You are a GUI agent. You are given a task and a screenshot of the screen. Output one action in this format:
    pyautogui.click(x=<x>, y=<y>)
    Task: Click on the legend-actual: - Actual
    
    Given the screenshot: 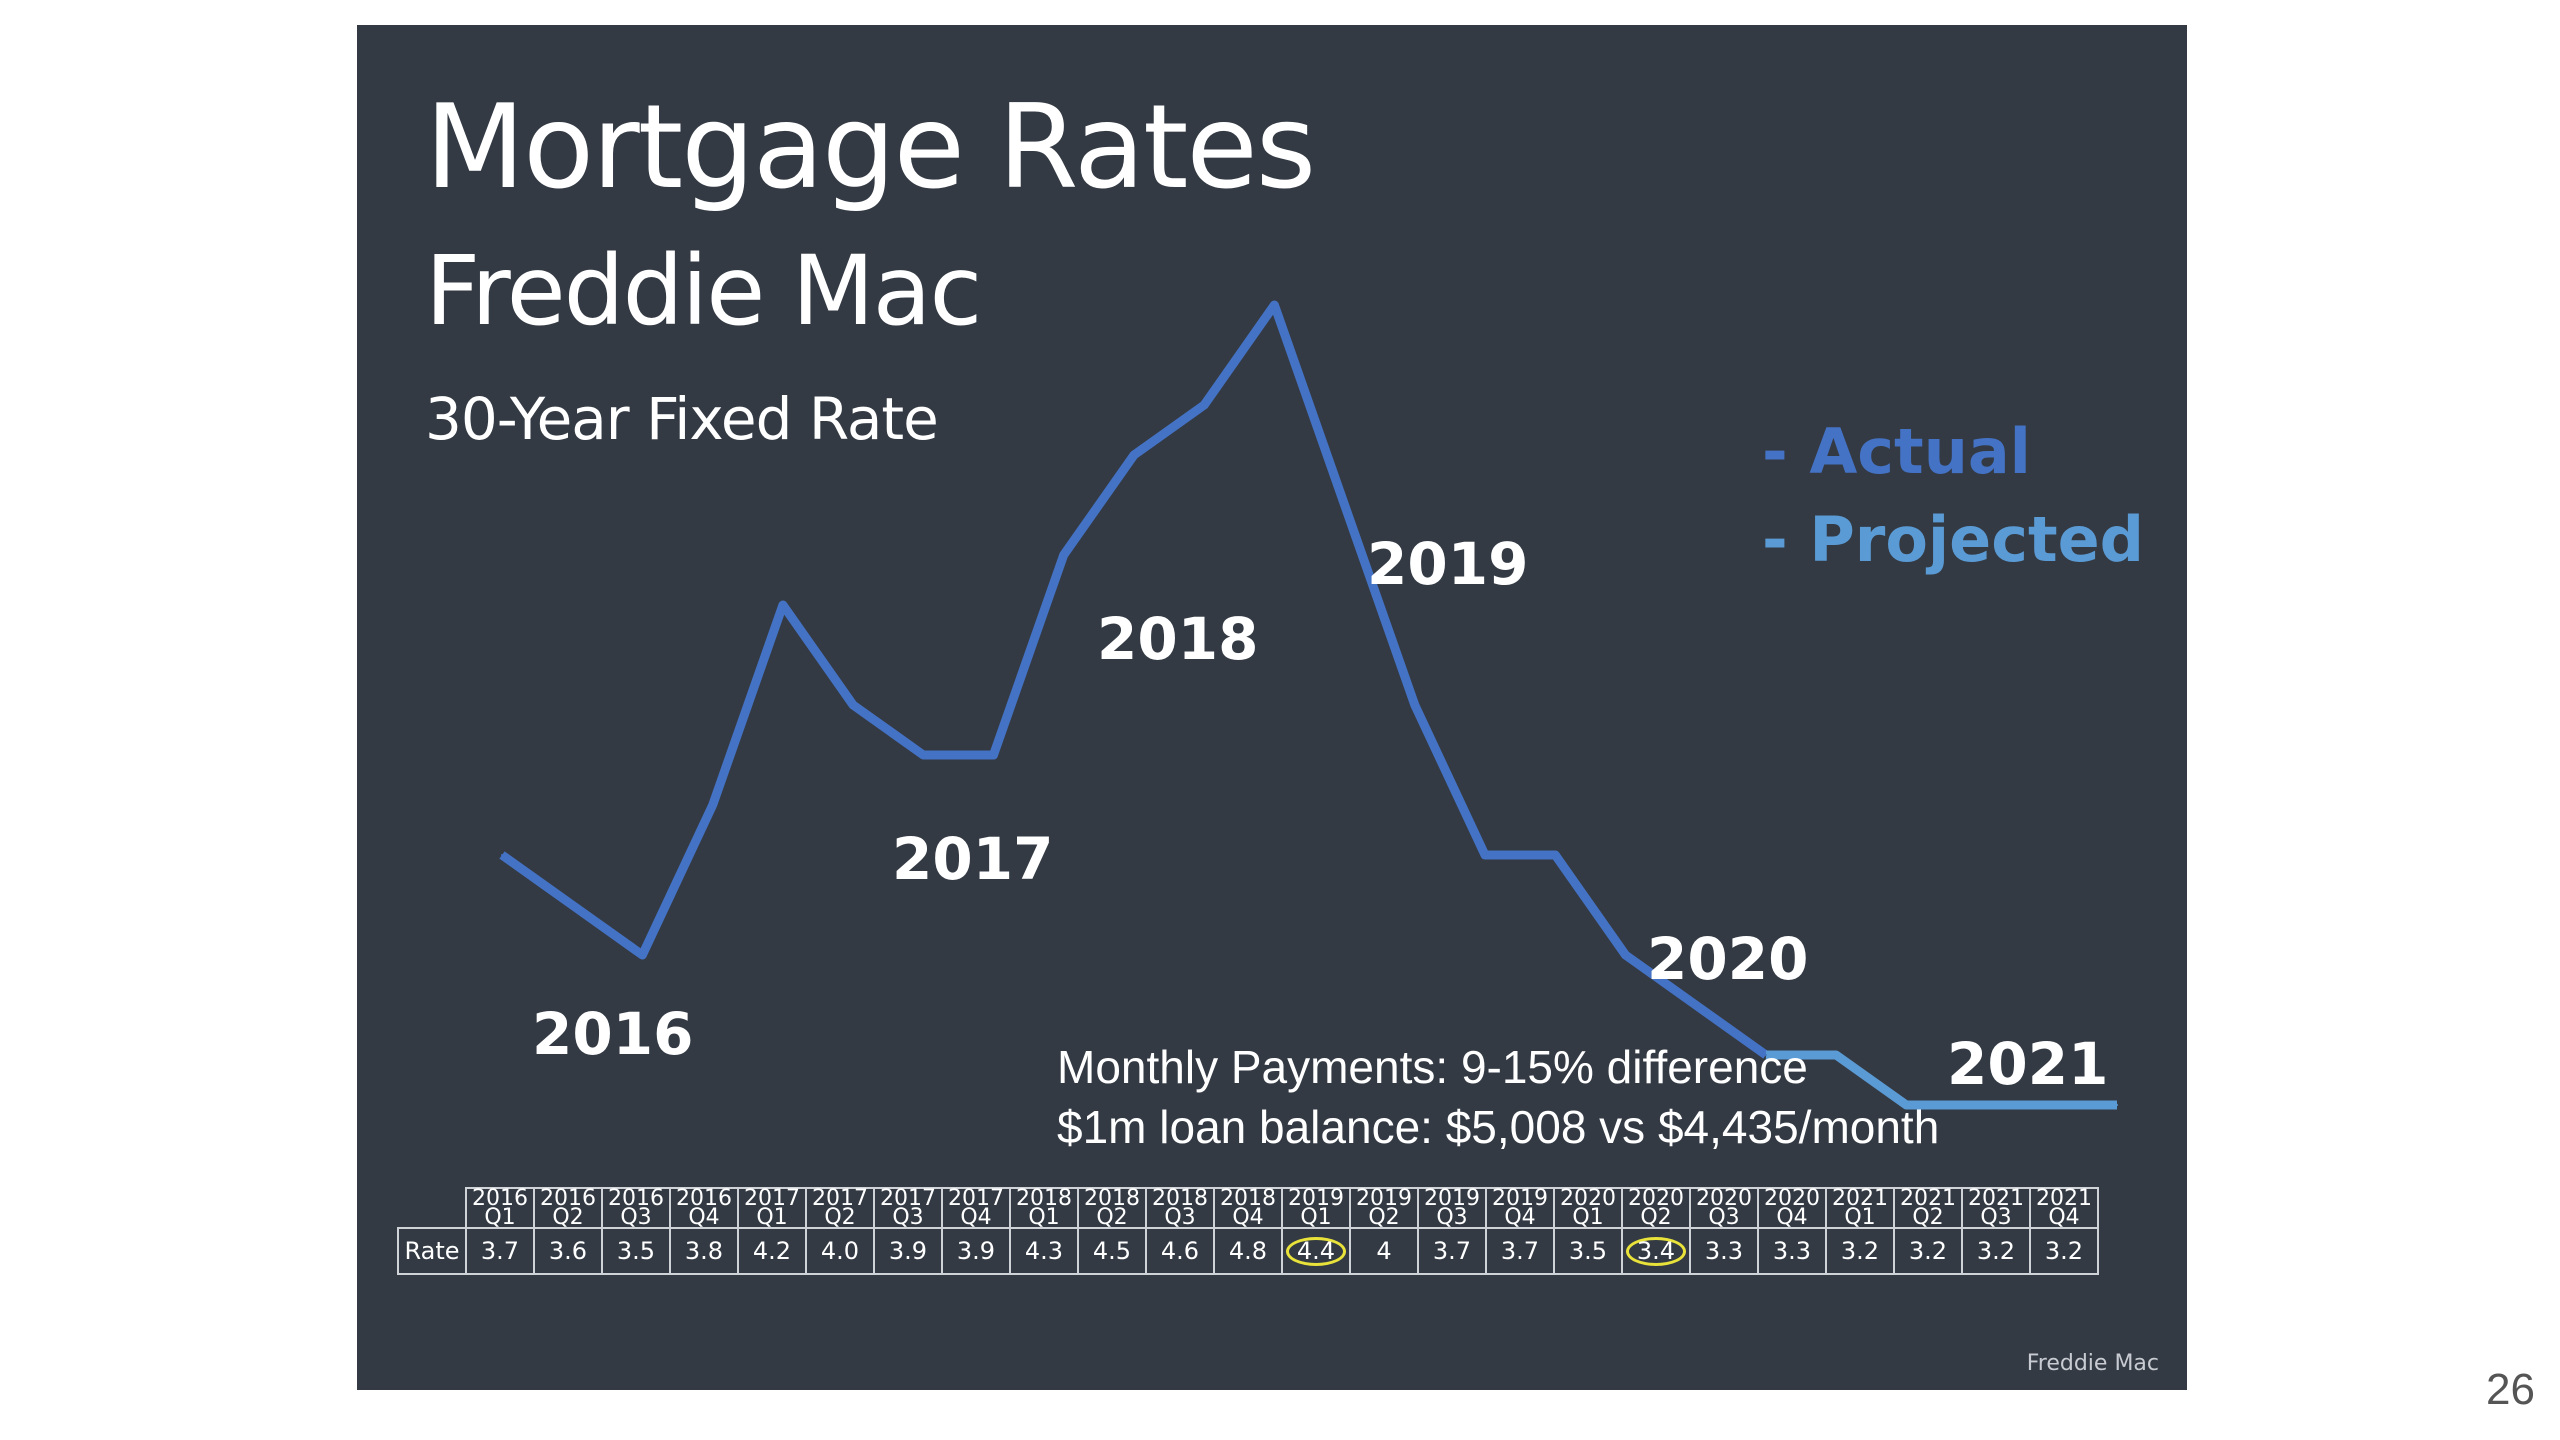 What is the action you would take?
    pyautogui.click(x=1896, y=451)
    